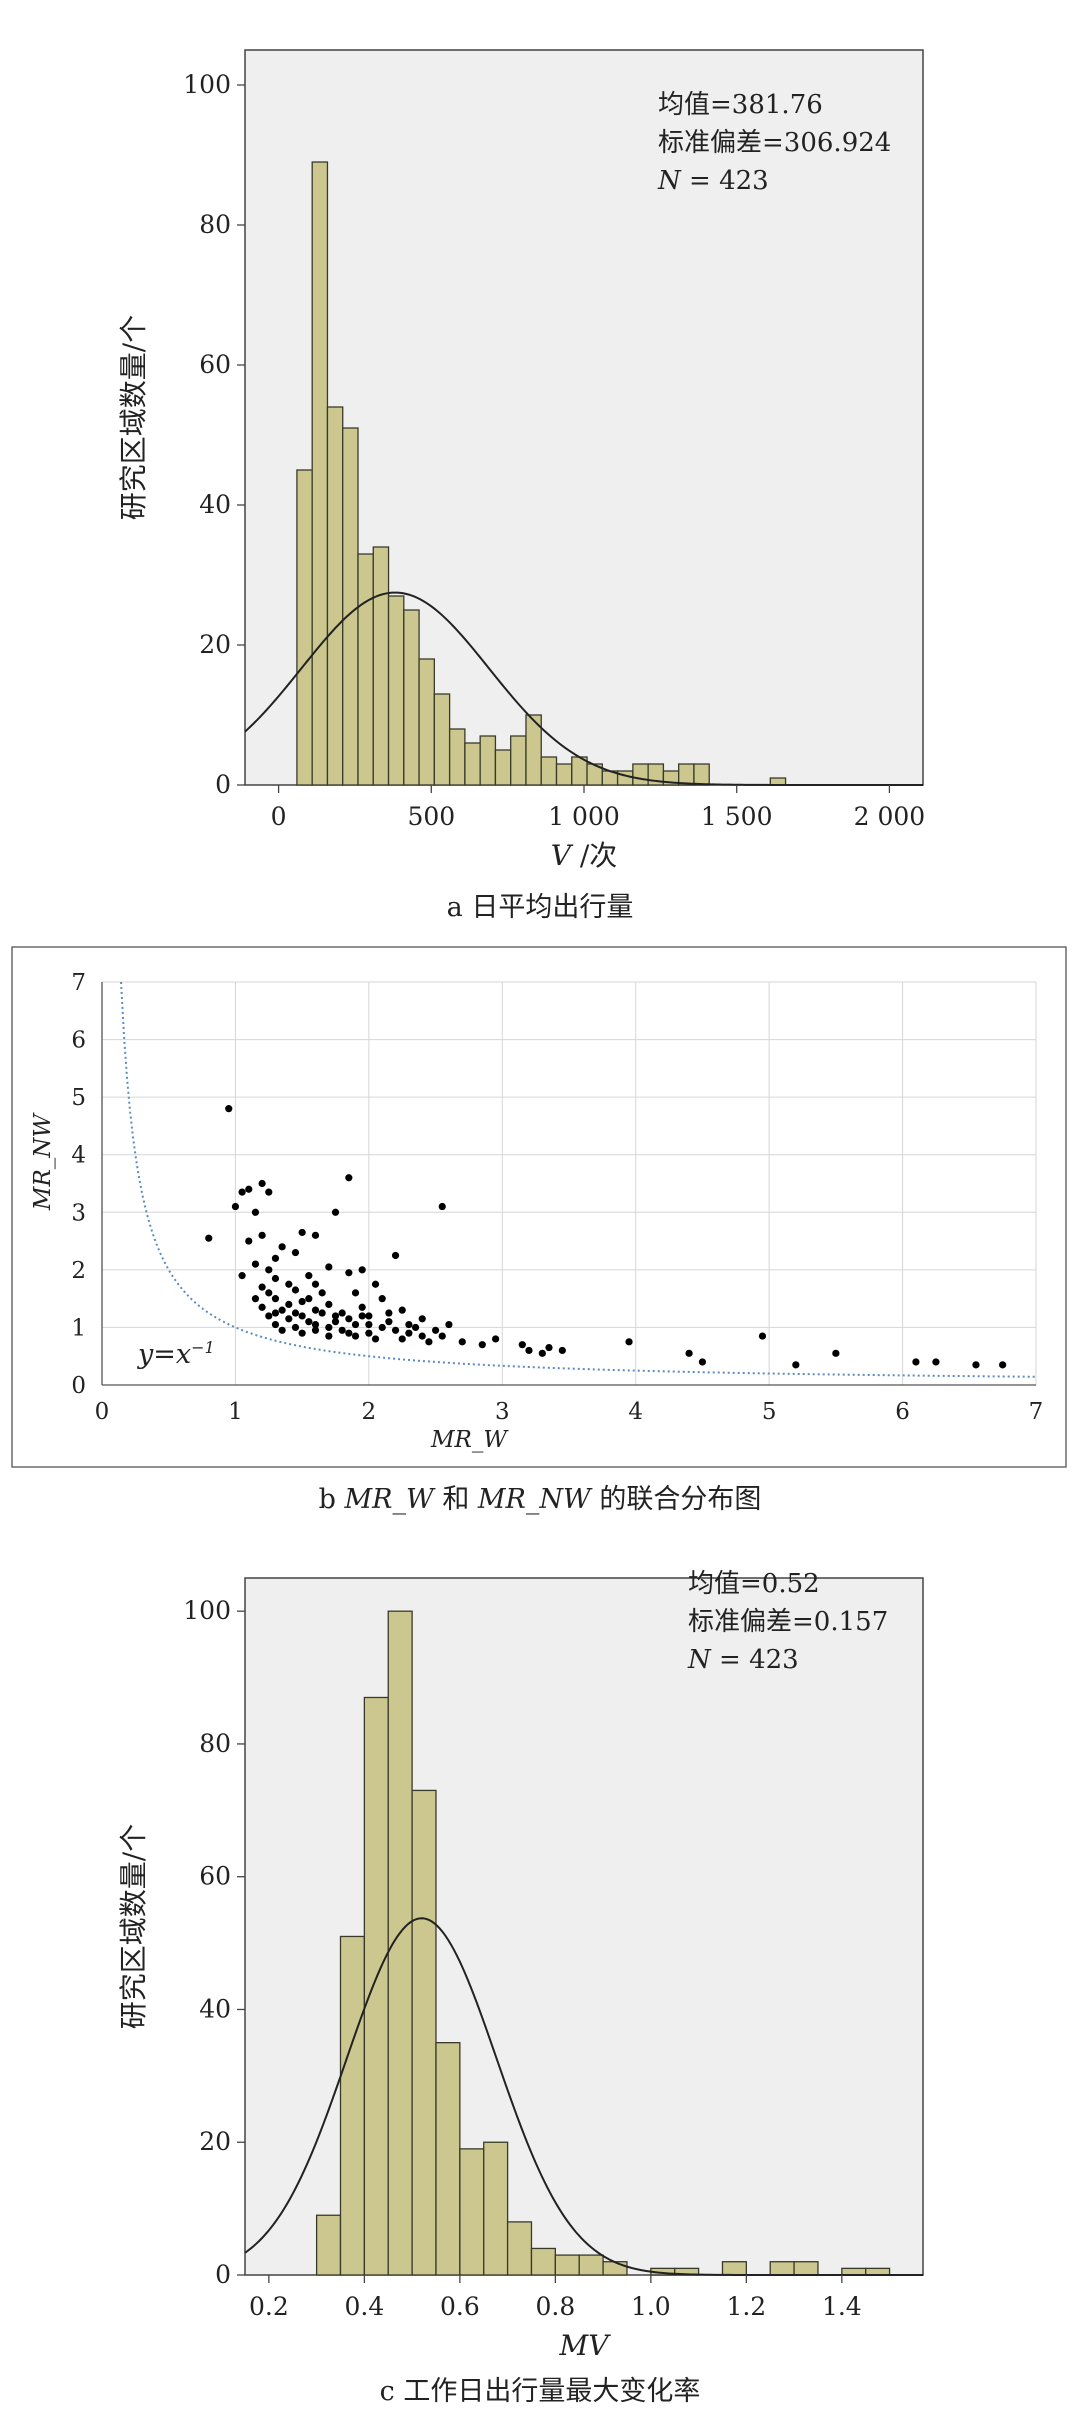  What do you see at coordinates (740, 105) in the screenshot?
I see `stats-line: 均值=381.76` at bounding box center [740, 105].